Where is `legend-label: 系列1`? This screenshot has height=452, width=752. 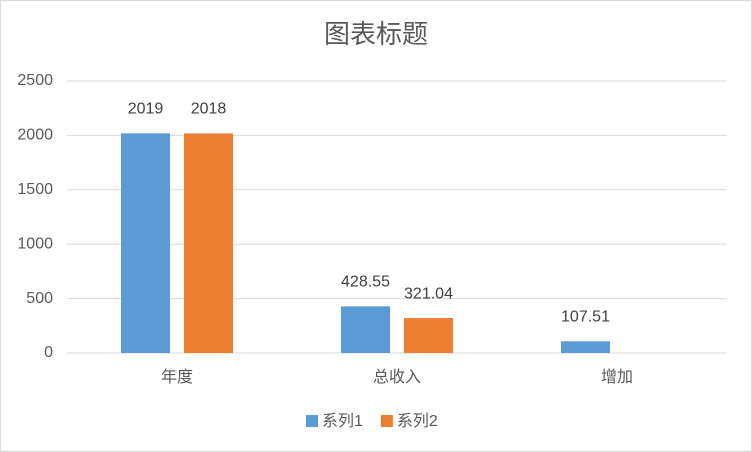 legend-label: 系列1 is located at coordinates (342, 421).